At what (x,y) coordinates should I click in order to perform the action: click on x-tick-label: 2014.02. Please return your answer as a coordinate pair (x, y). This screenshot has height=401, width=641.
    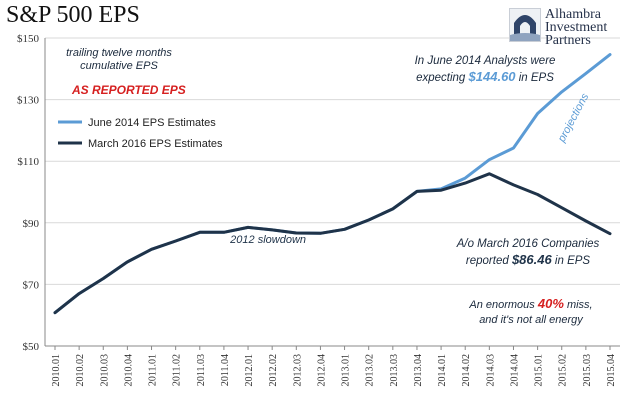
    Looking at the image, I should click on (466, 370).